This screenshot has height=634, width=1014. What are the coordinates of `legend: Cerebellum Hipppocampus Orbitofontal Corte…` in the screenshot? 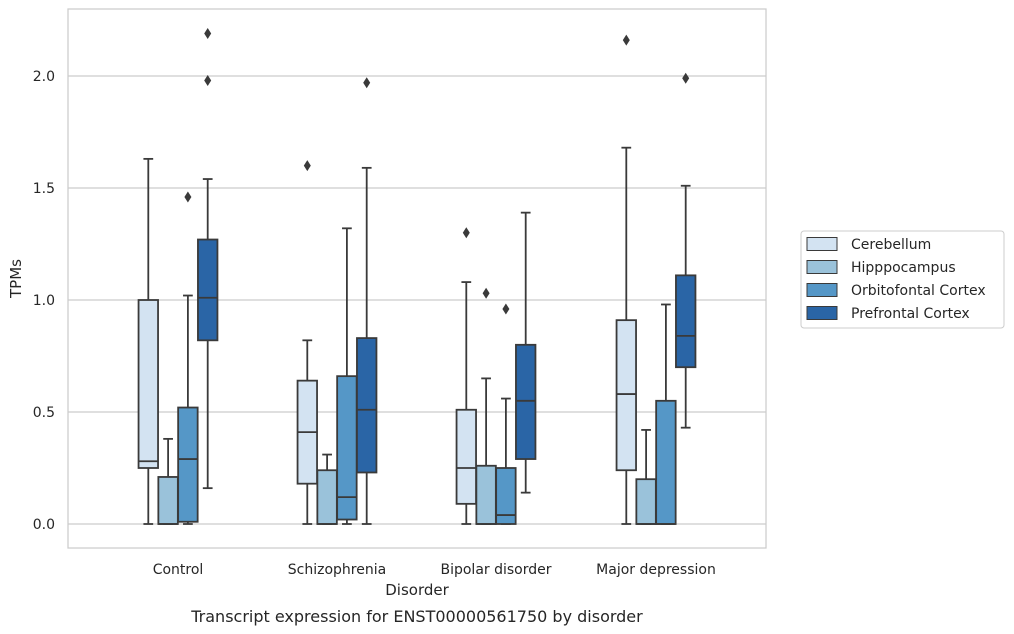 It's located at (902, 279).